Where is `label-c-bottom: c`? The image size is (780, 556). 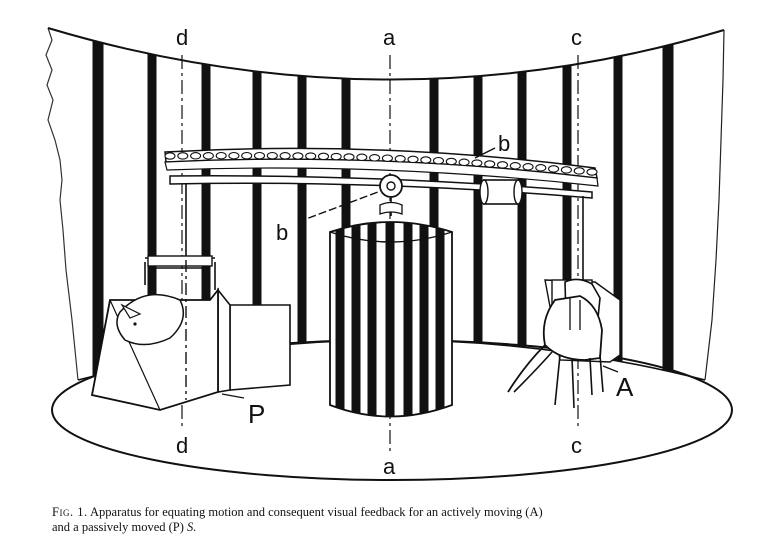
label-c-bottom: c is located at coordinates (576, 445).